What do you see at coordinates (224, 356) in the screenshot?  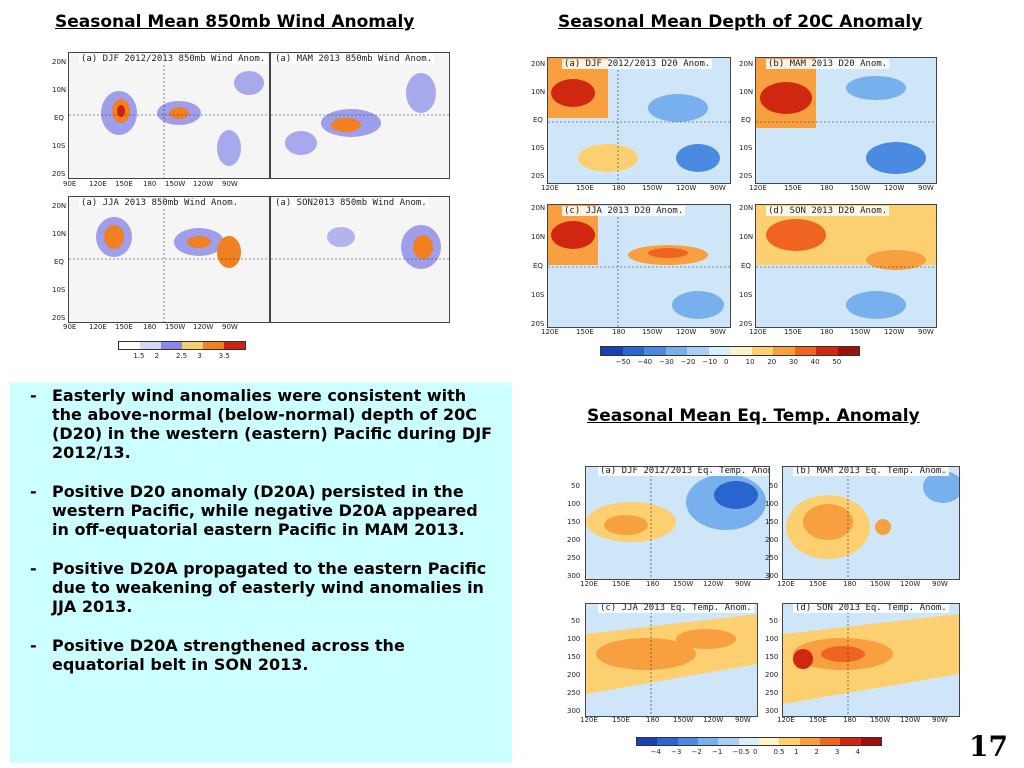 I see `colorbar-label: 3.5` at bounding box center [224, 356].